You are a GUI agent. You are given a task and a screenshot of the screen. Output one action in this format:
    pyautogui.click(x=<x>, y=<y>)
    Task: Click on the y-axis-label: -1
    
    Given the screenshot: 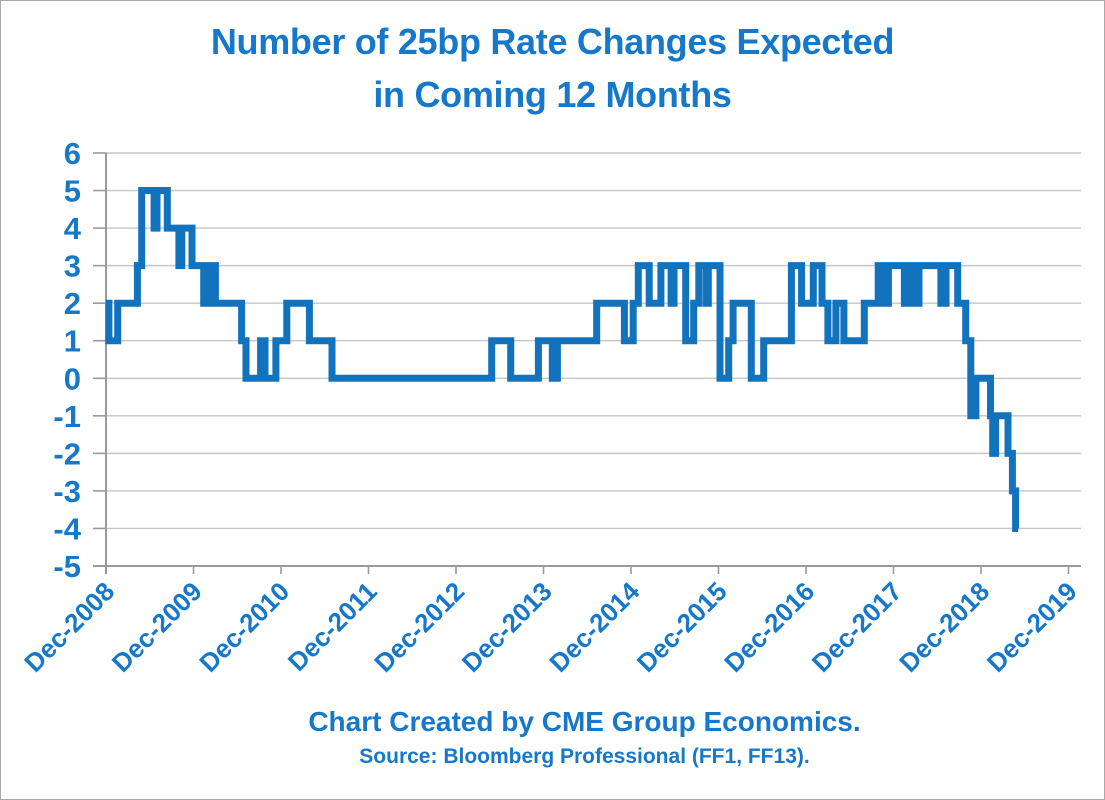 What is the action you would take?
    pyautogui.click(x=67, y=416)
    